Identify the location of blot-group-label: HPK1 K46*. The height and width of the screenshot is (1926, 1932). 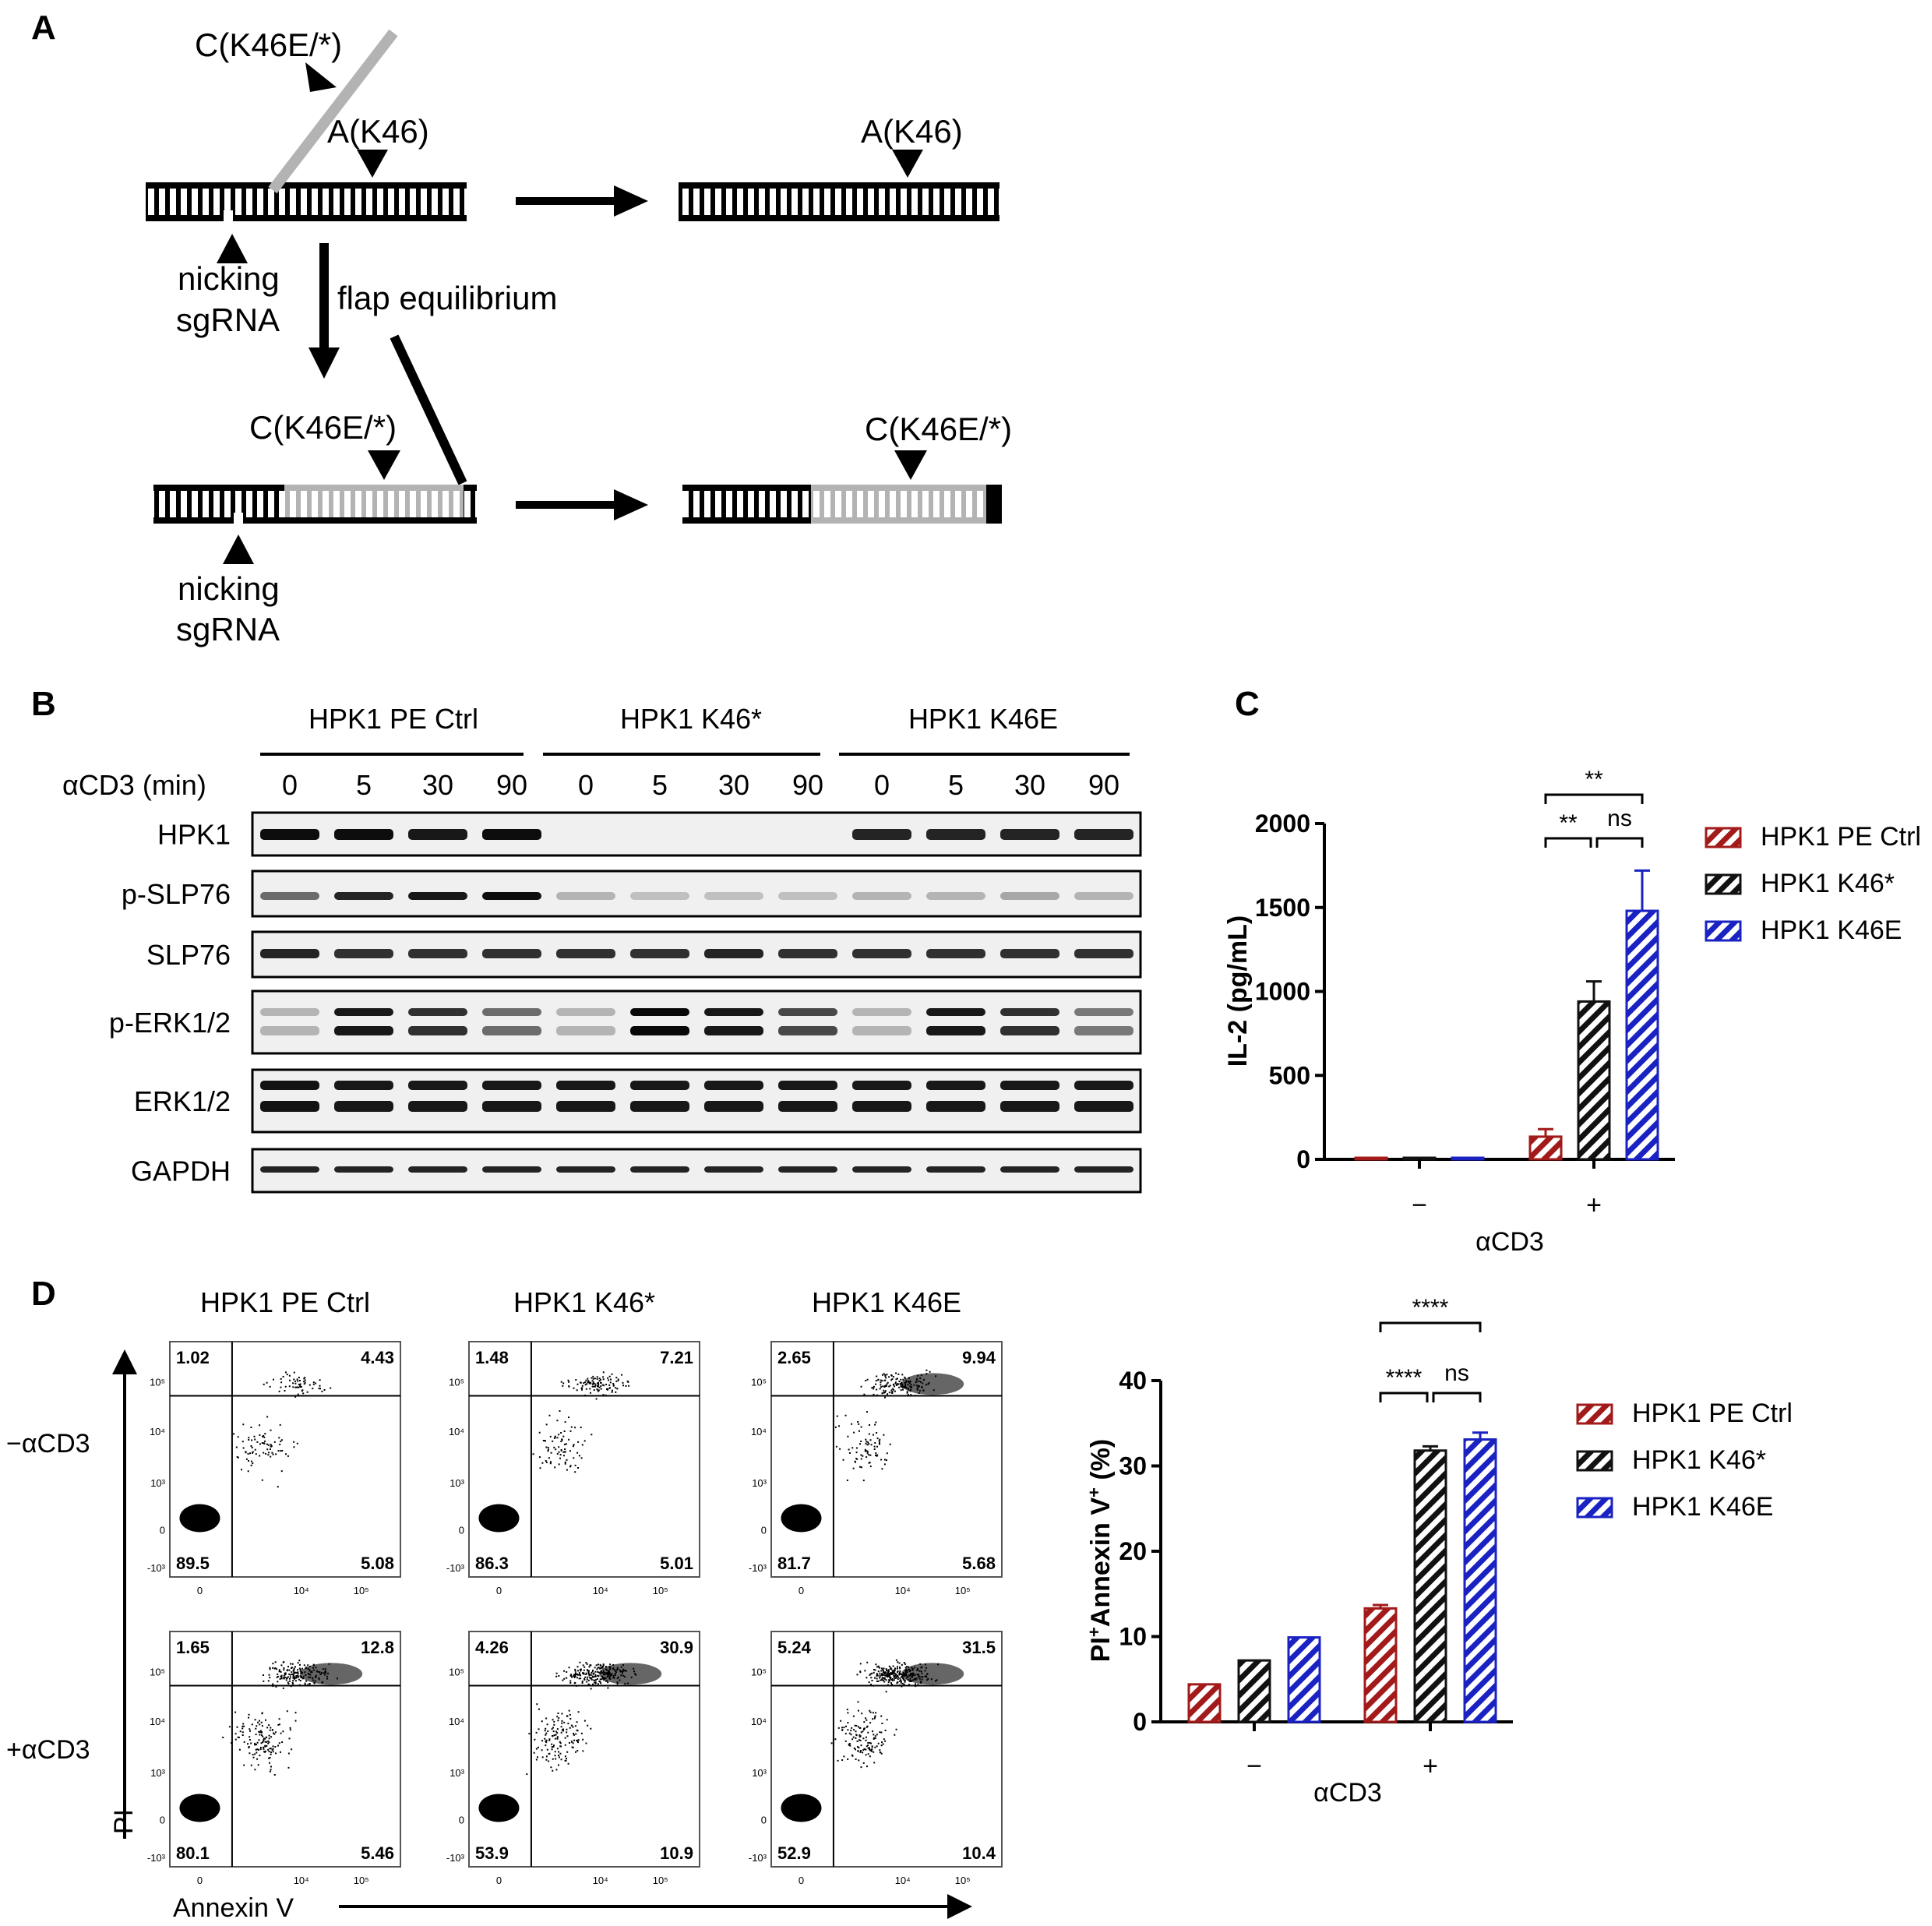
(691, 719).